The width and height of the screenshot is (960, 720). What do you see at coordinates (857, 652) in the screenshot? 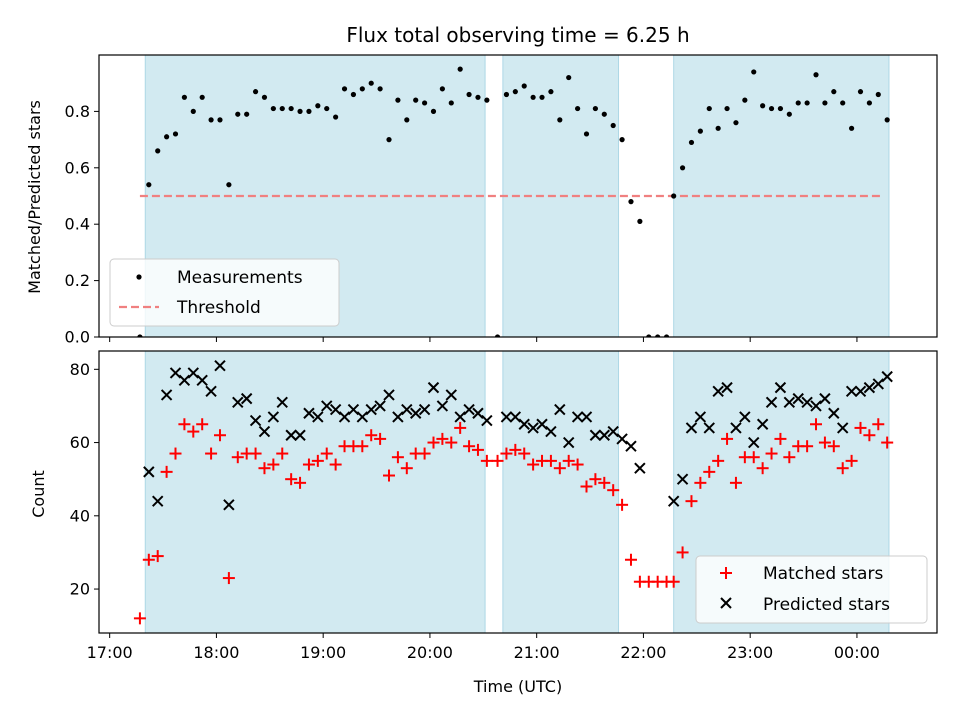
I see `bottom-x-tick-label: 00:00` at bounding box center [857, 652].